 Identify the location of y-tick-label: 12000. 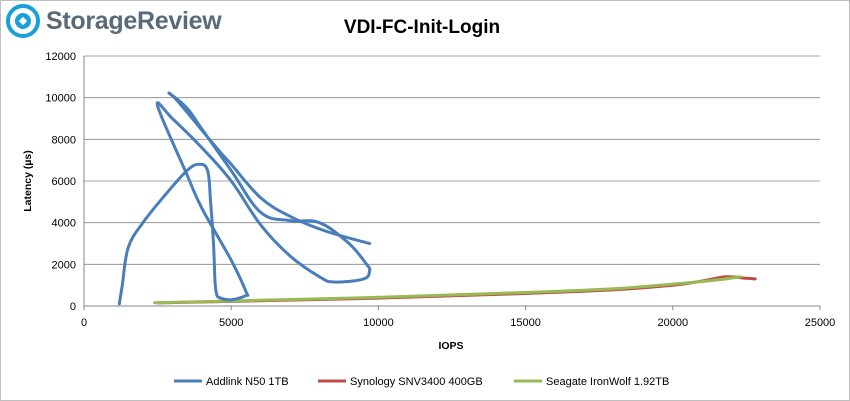
(60, 57).